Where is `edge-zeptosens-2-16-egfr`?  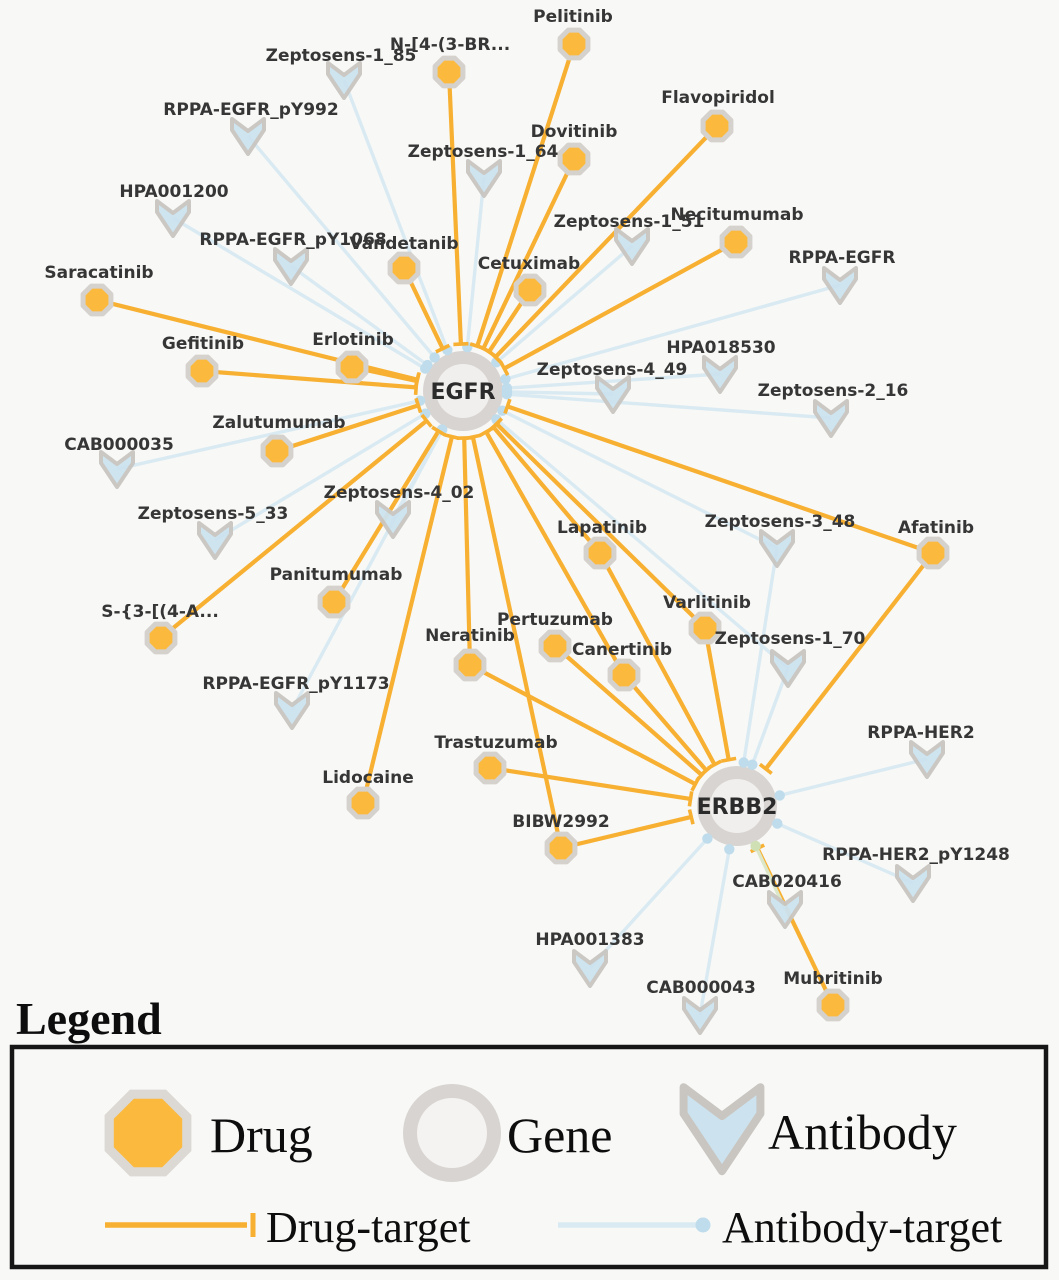 edge-zeptosens-2-16-egfr is located at coordinates (669, 406).